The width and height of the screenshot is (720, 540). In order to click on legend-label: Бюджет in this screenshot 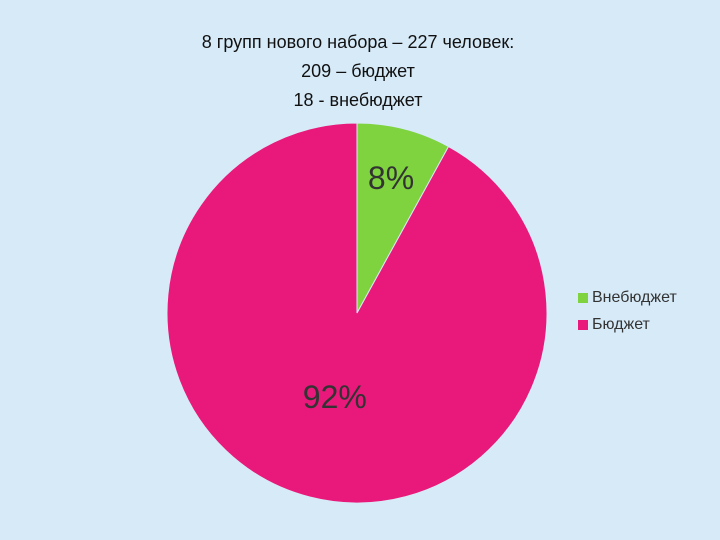, I will do `click(621, 324)`.